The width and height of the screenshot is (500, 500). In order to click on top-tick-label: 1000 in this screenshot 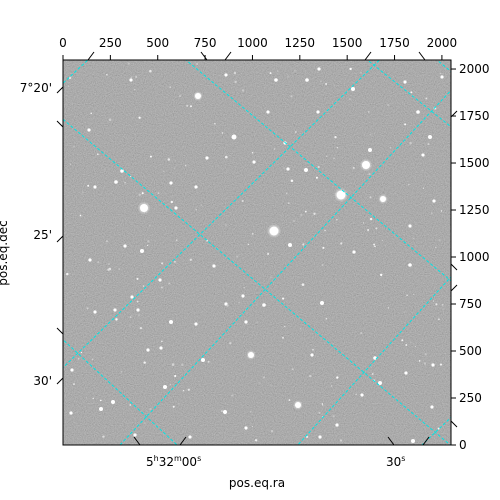, I will do `click(252, 43)`.